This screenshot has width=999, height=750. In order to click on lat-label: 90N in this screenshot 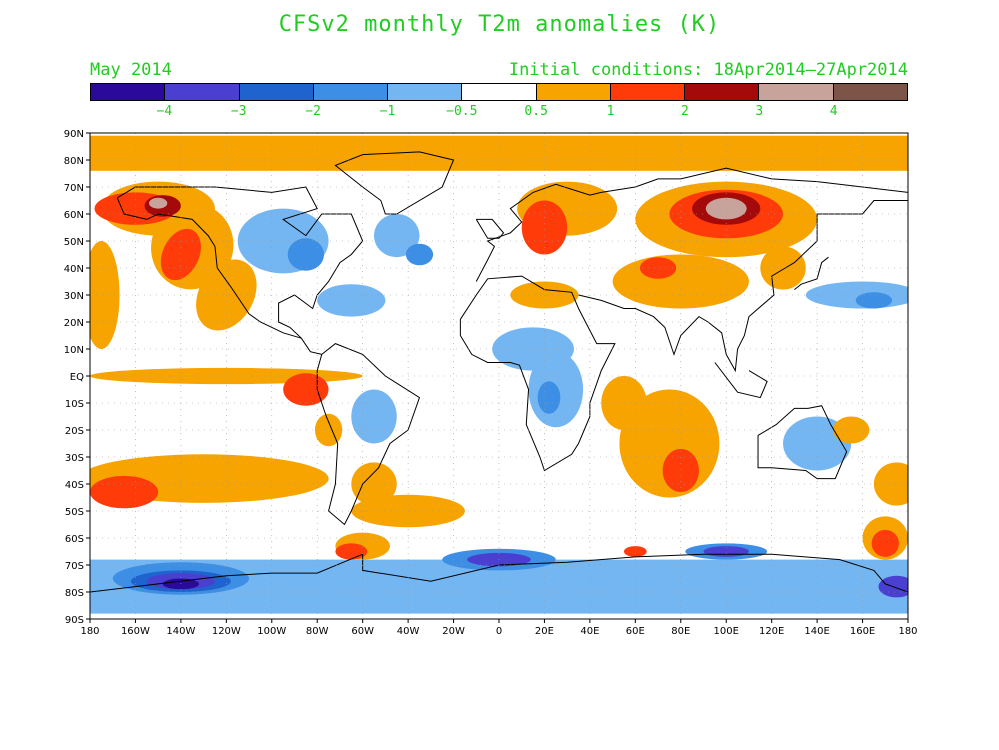, I will do `click(74, 134)`.